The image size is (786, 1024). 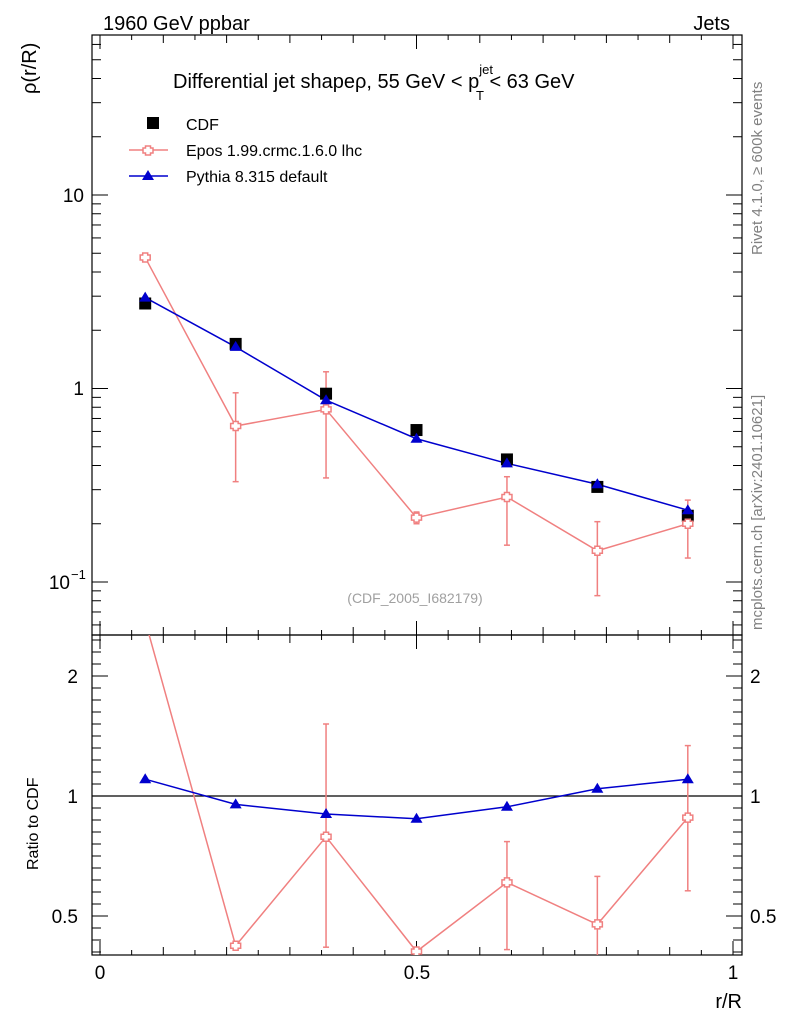 What do you see at coordinates (257, 177) in the screenshot?
I see `legend-pythia-label: Pythia 8.315 default` at bounding box center [257, 177].